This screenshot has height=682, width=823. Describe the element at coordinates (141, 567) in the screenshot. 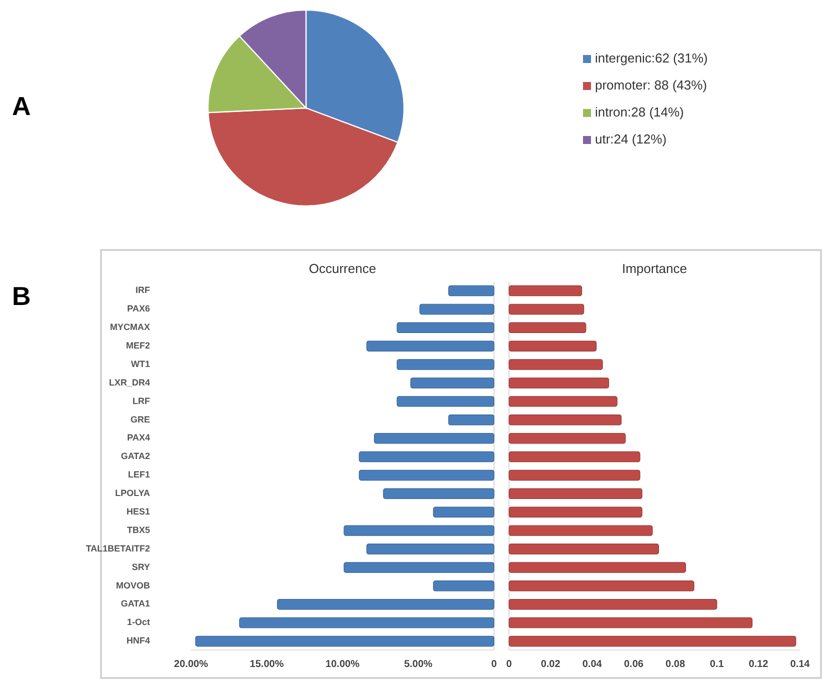

I see `y-tick-label: SRY` at that location.